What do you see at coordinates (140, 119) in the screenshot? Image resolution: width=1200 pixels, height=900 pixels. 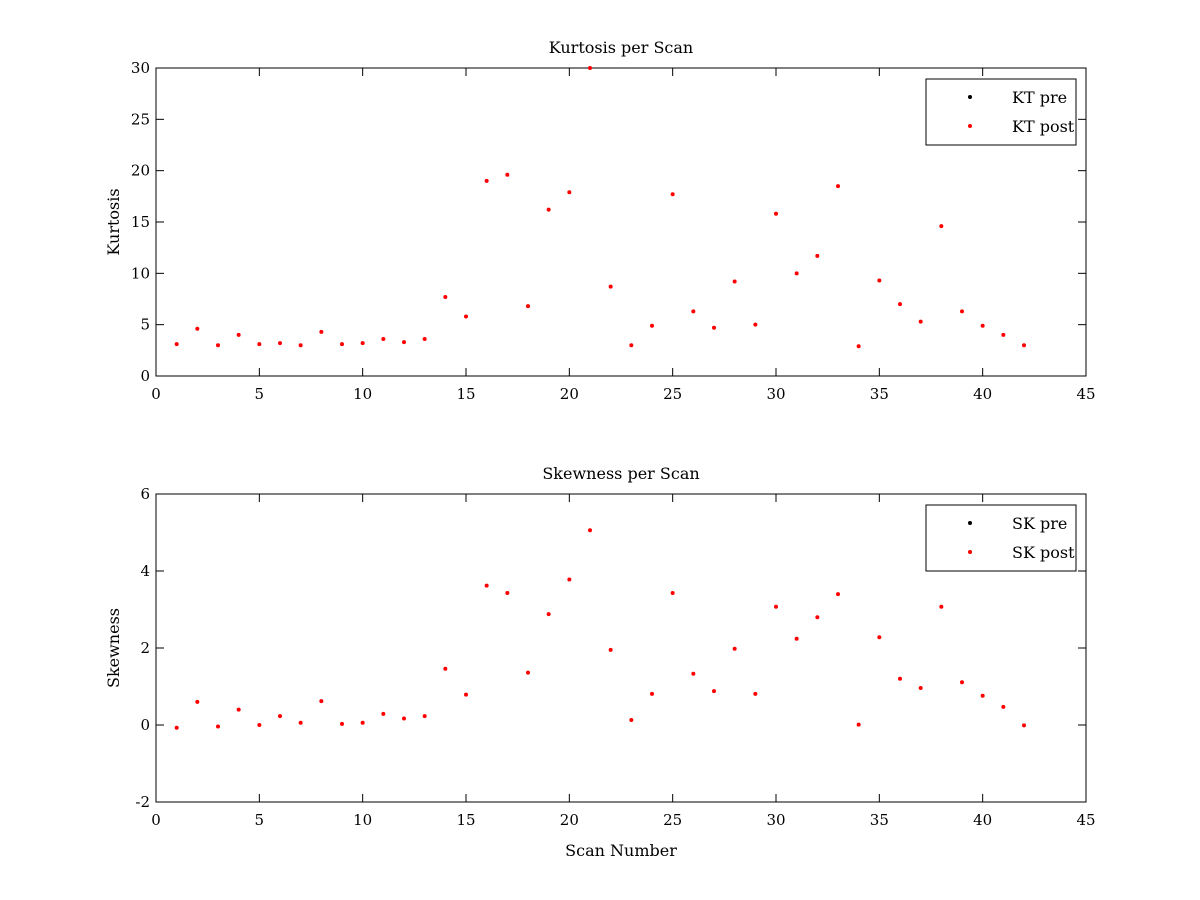 I see `y-tick-label: 25` at bounding box center [140, 119].